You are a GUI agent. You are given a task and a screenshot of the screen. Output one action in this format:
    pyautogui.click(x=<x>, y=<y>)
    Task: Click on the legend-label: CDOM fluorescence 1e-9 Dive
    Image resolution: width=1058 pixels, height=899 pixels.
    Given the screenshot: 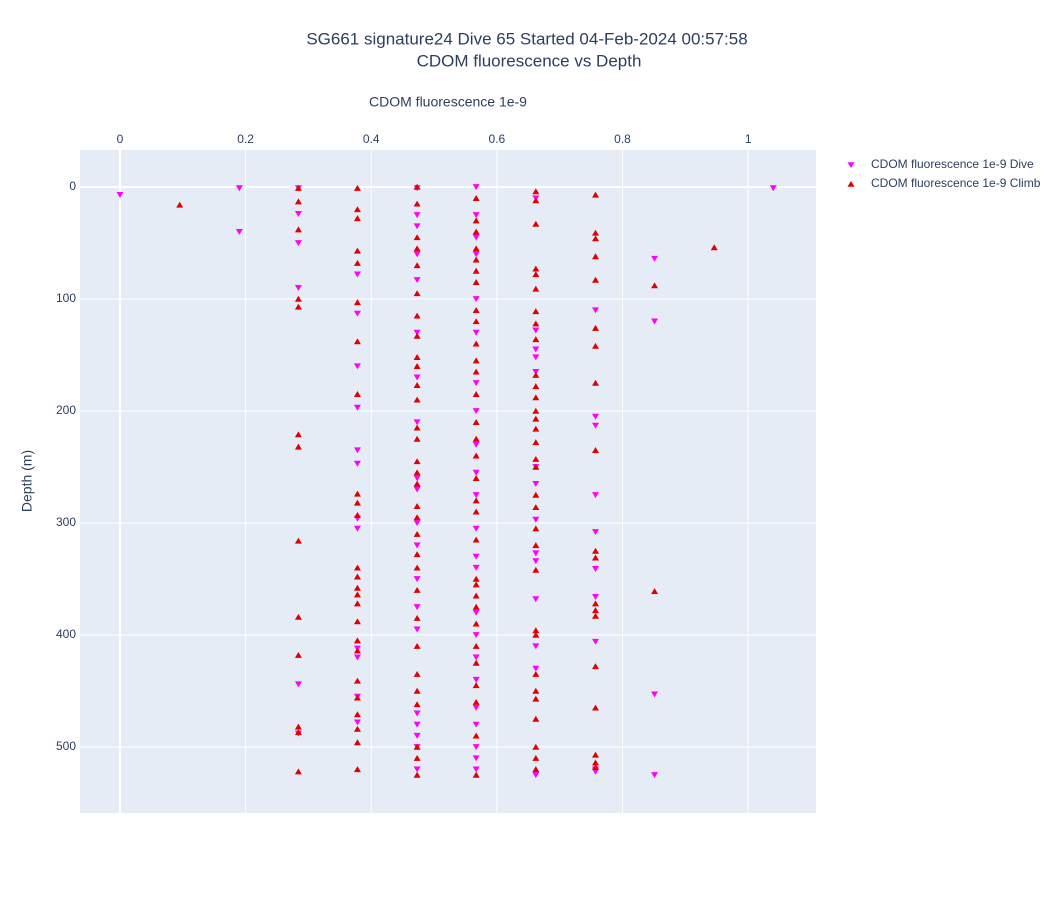 What is the action you would take?
    pyautogui.click(x=952, y=164)
    